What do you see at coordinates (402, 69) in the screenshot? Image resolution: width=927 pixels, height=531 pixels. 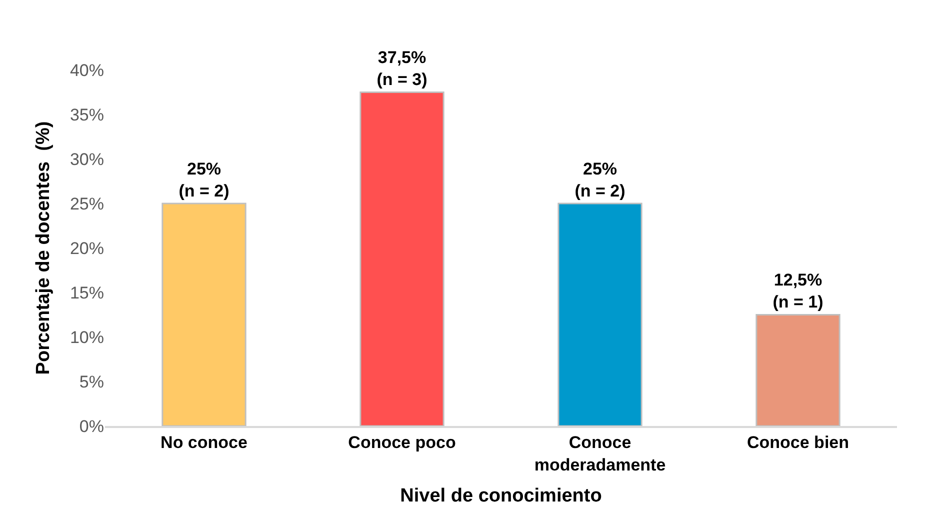 I see `data-label: 37,5% (n = 3)` at bounding box center [402, 69].